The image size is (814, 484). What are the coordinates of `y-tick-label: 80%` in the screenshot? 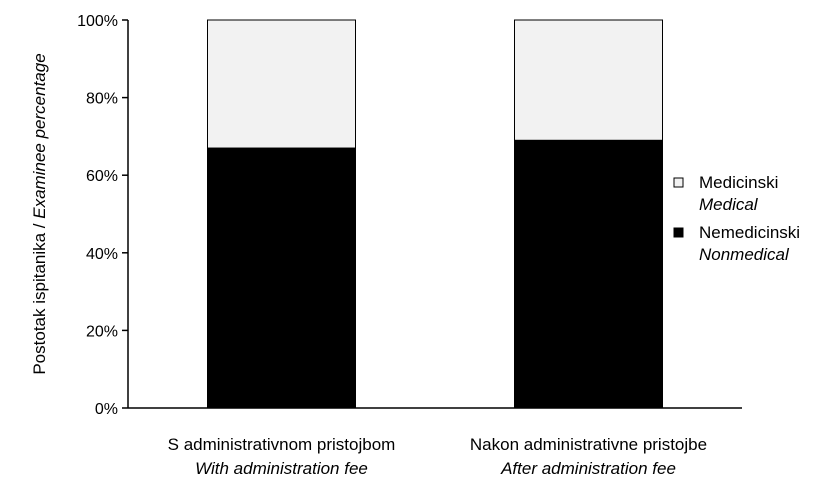 It's located at (102, 99).